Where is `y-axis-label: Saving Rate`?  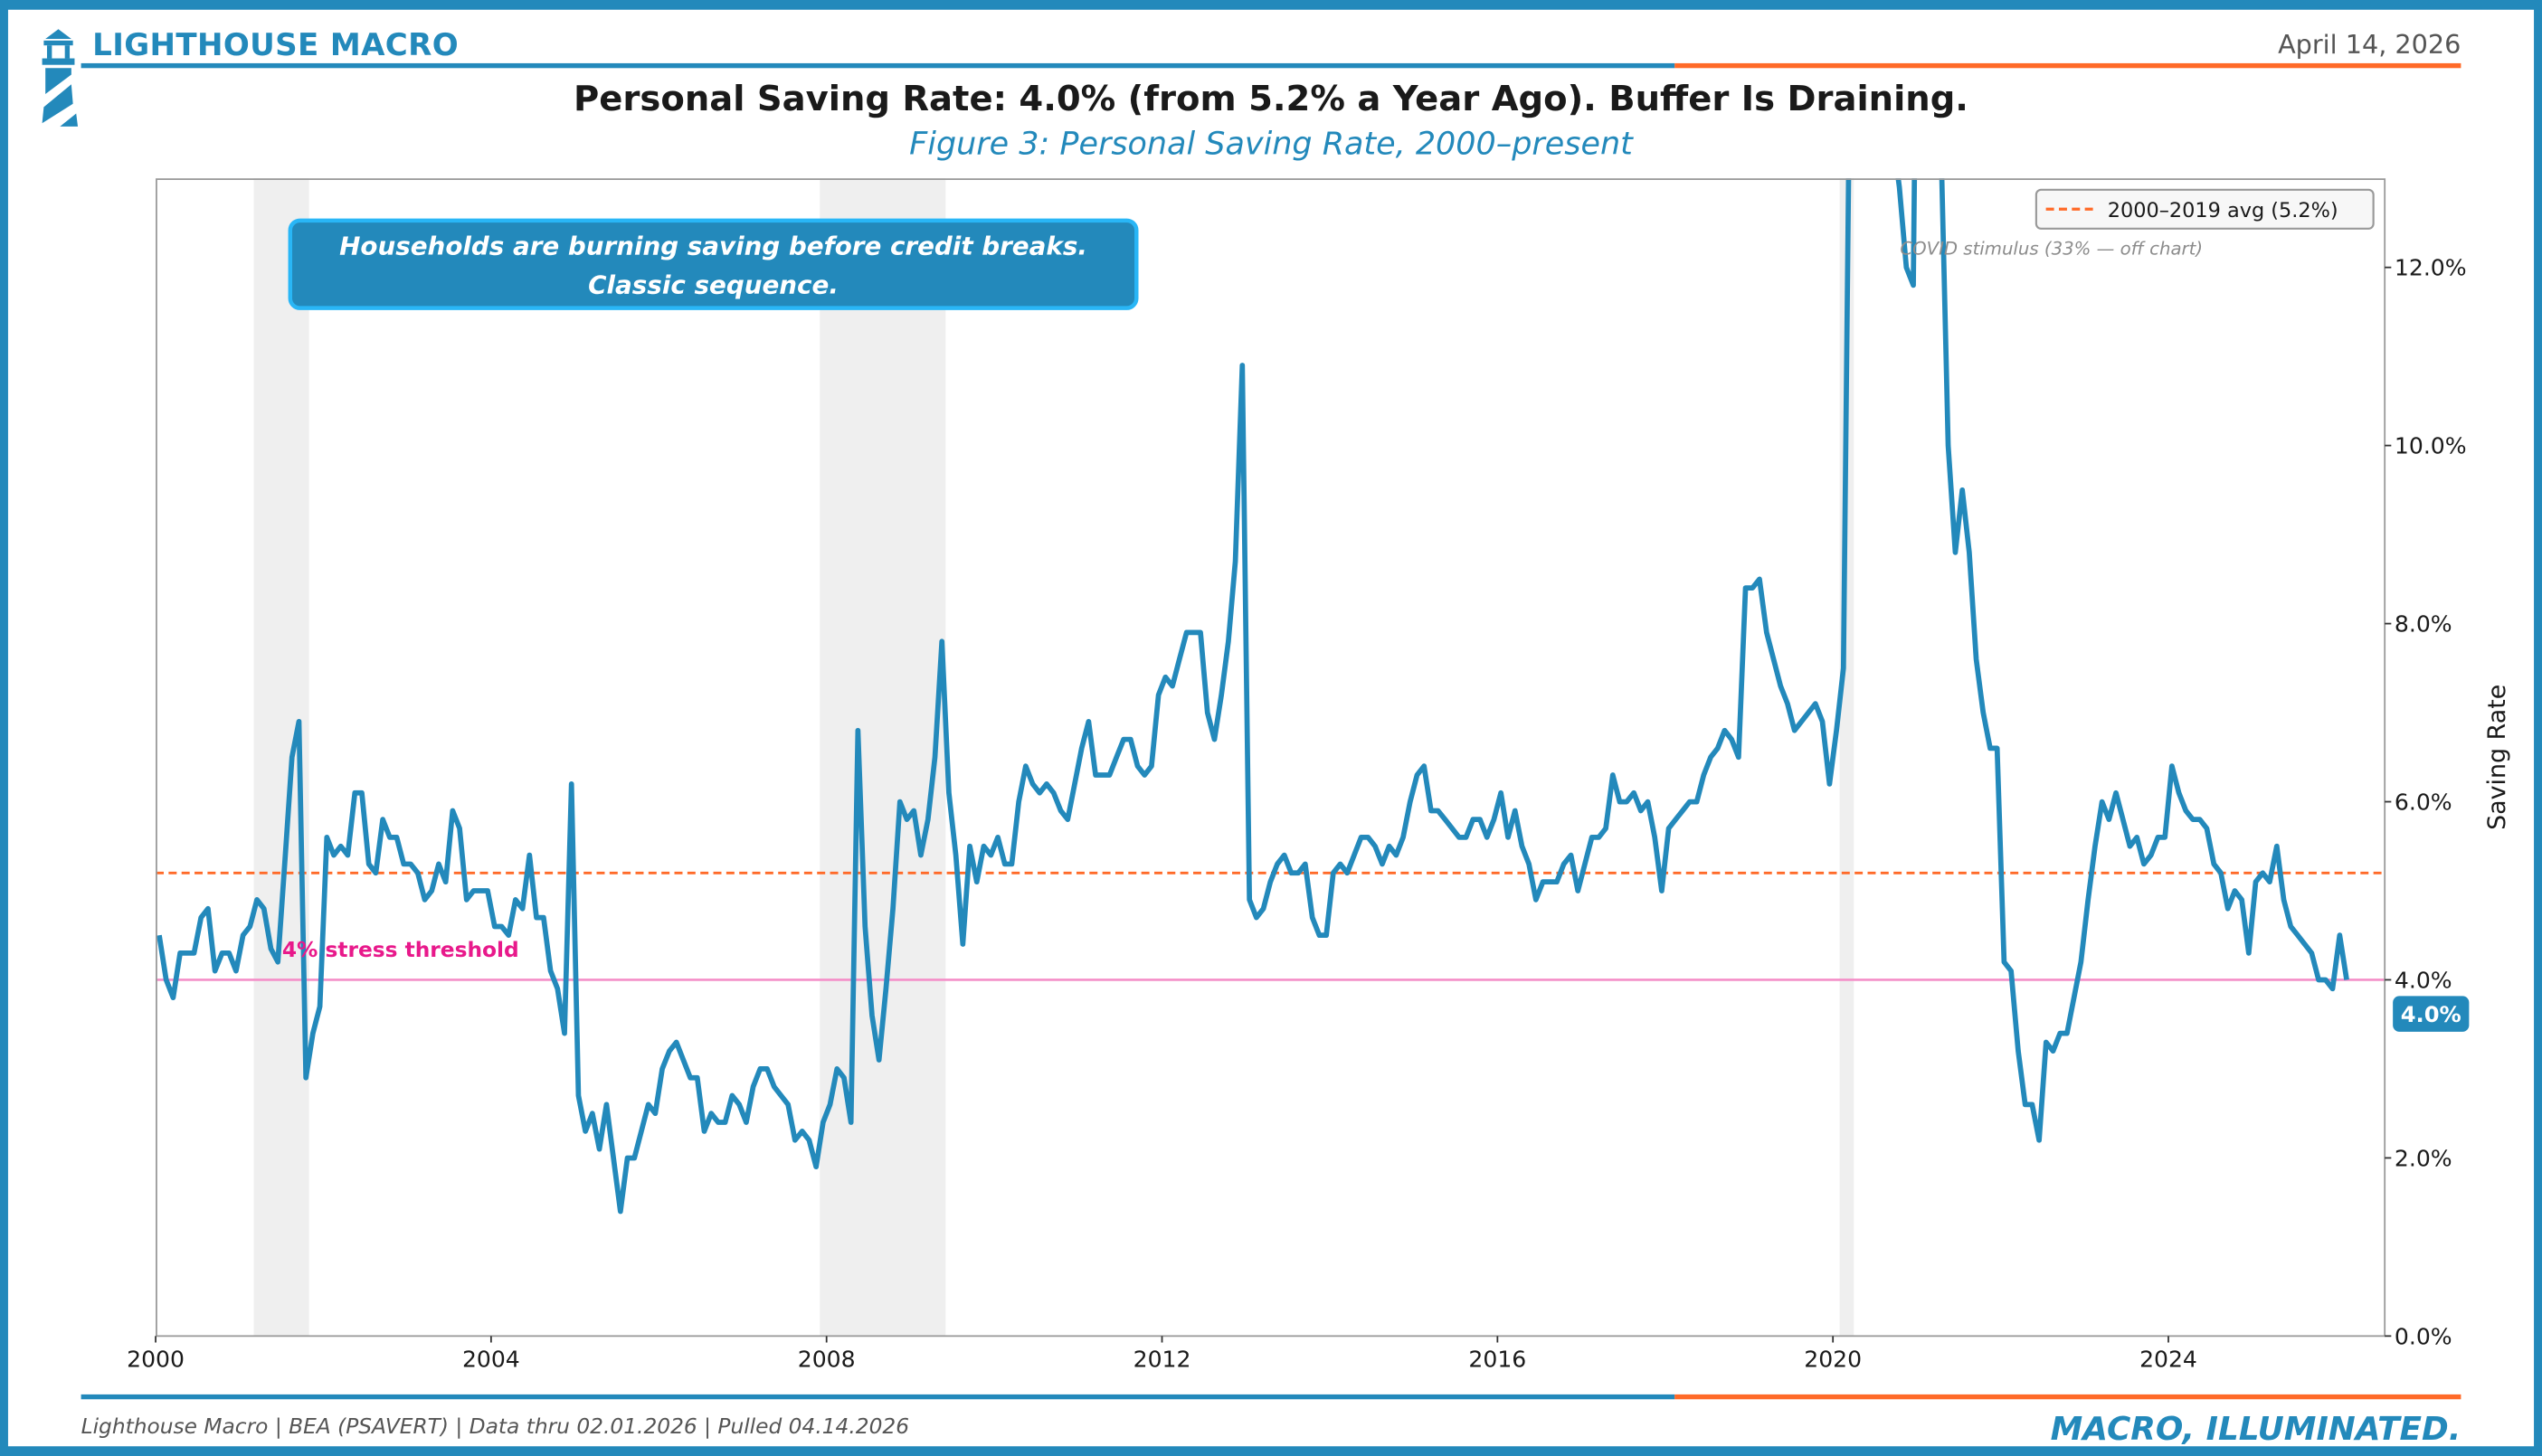 y-axis-label: Saving Rate is located at coordinates (2497, 758).